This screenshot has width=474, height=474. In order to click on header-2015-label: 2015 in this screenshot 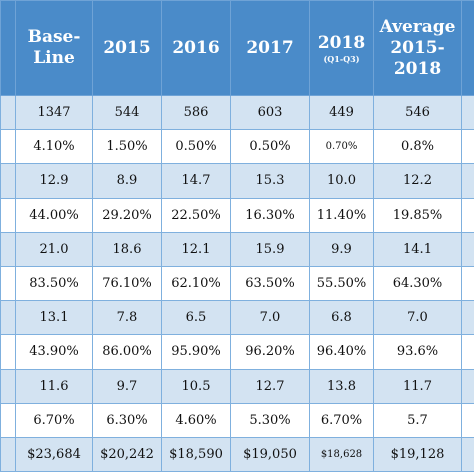, I will do `click(127, 47)`.